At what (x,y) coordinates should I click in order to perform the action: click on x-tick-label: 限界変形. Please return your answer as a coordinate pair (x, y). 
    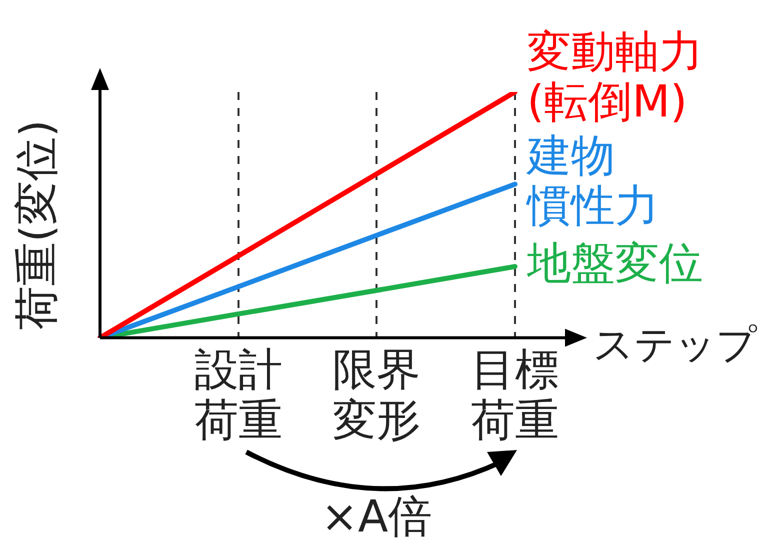
    Looking at the image, I should click on (376, 395).